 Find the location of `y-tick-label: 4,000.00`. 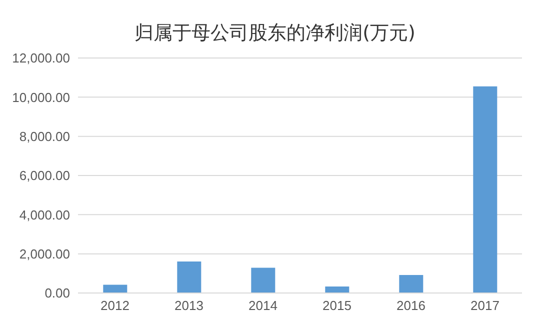

y-tick-label: 4,000.00 is located at coordinates (44, 214).